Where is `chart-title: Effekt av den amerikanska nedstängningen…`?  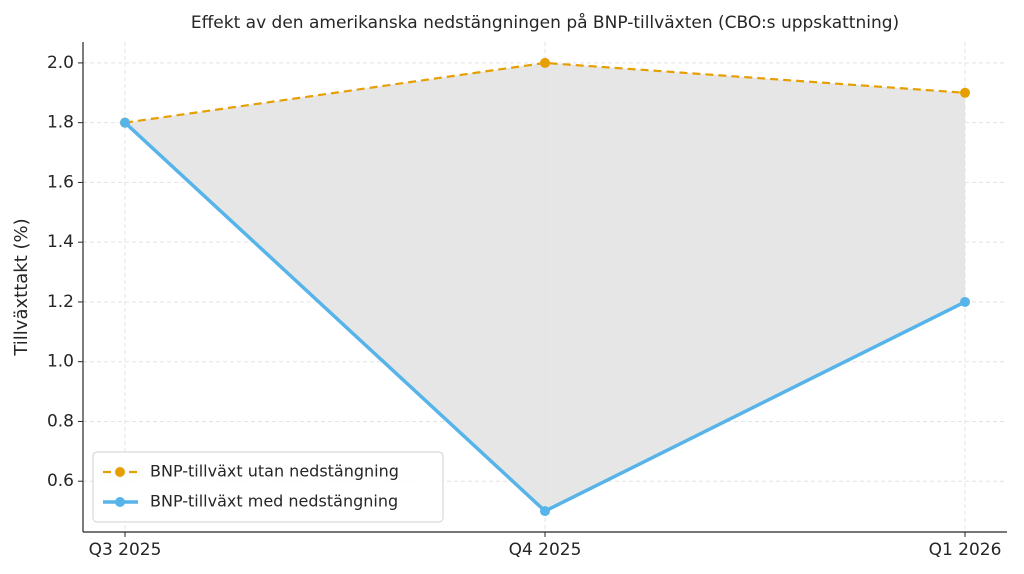 chart-title: Effekt av den amerikanska nedstängningen… is located at coordinates (545, 22).